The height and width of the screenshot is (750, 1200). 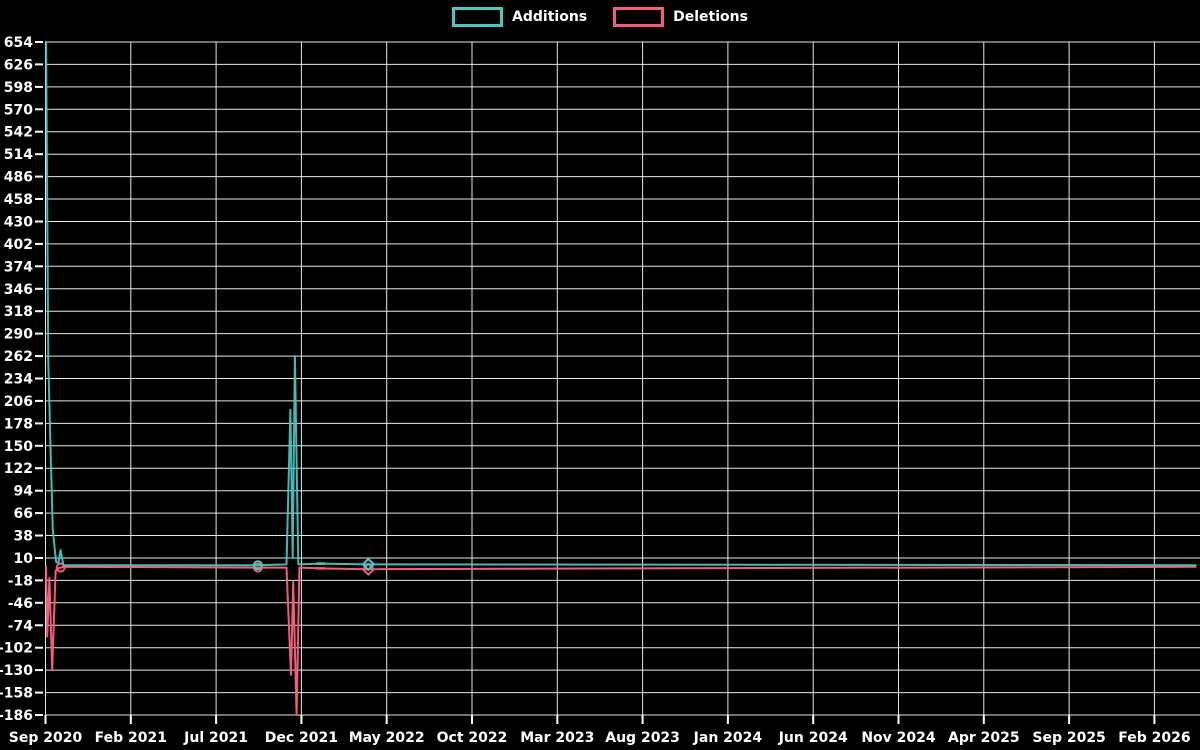 What do you see at coordinates (387, 738) in the screenshot?
I see `x-tick-label: May 2022` at bounding box center [387, 738].